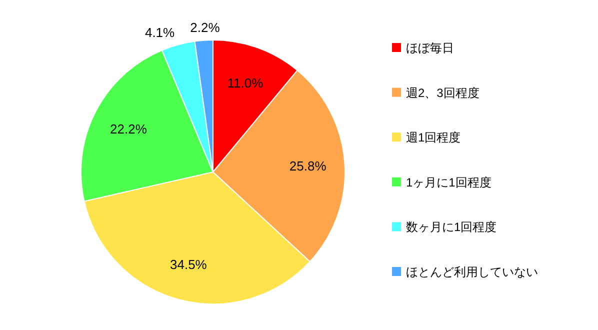 This screenshot has height=330, width=598. I want to click on legend-label: 週2、3回程度, so click(443, 93).